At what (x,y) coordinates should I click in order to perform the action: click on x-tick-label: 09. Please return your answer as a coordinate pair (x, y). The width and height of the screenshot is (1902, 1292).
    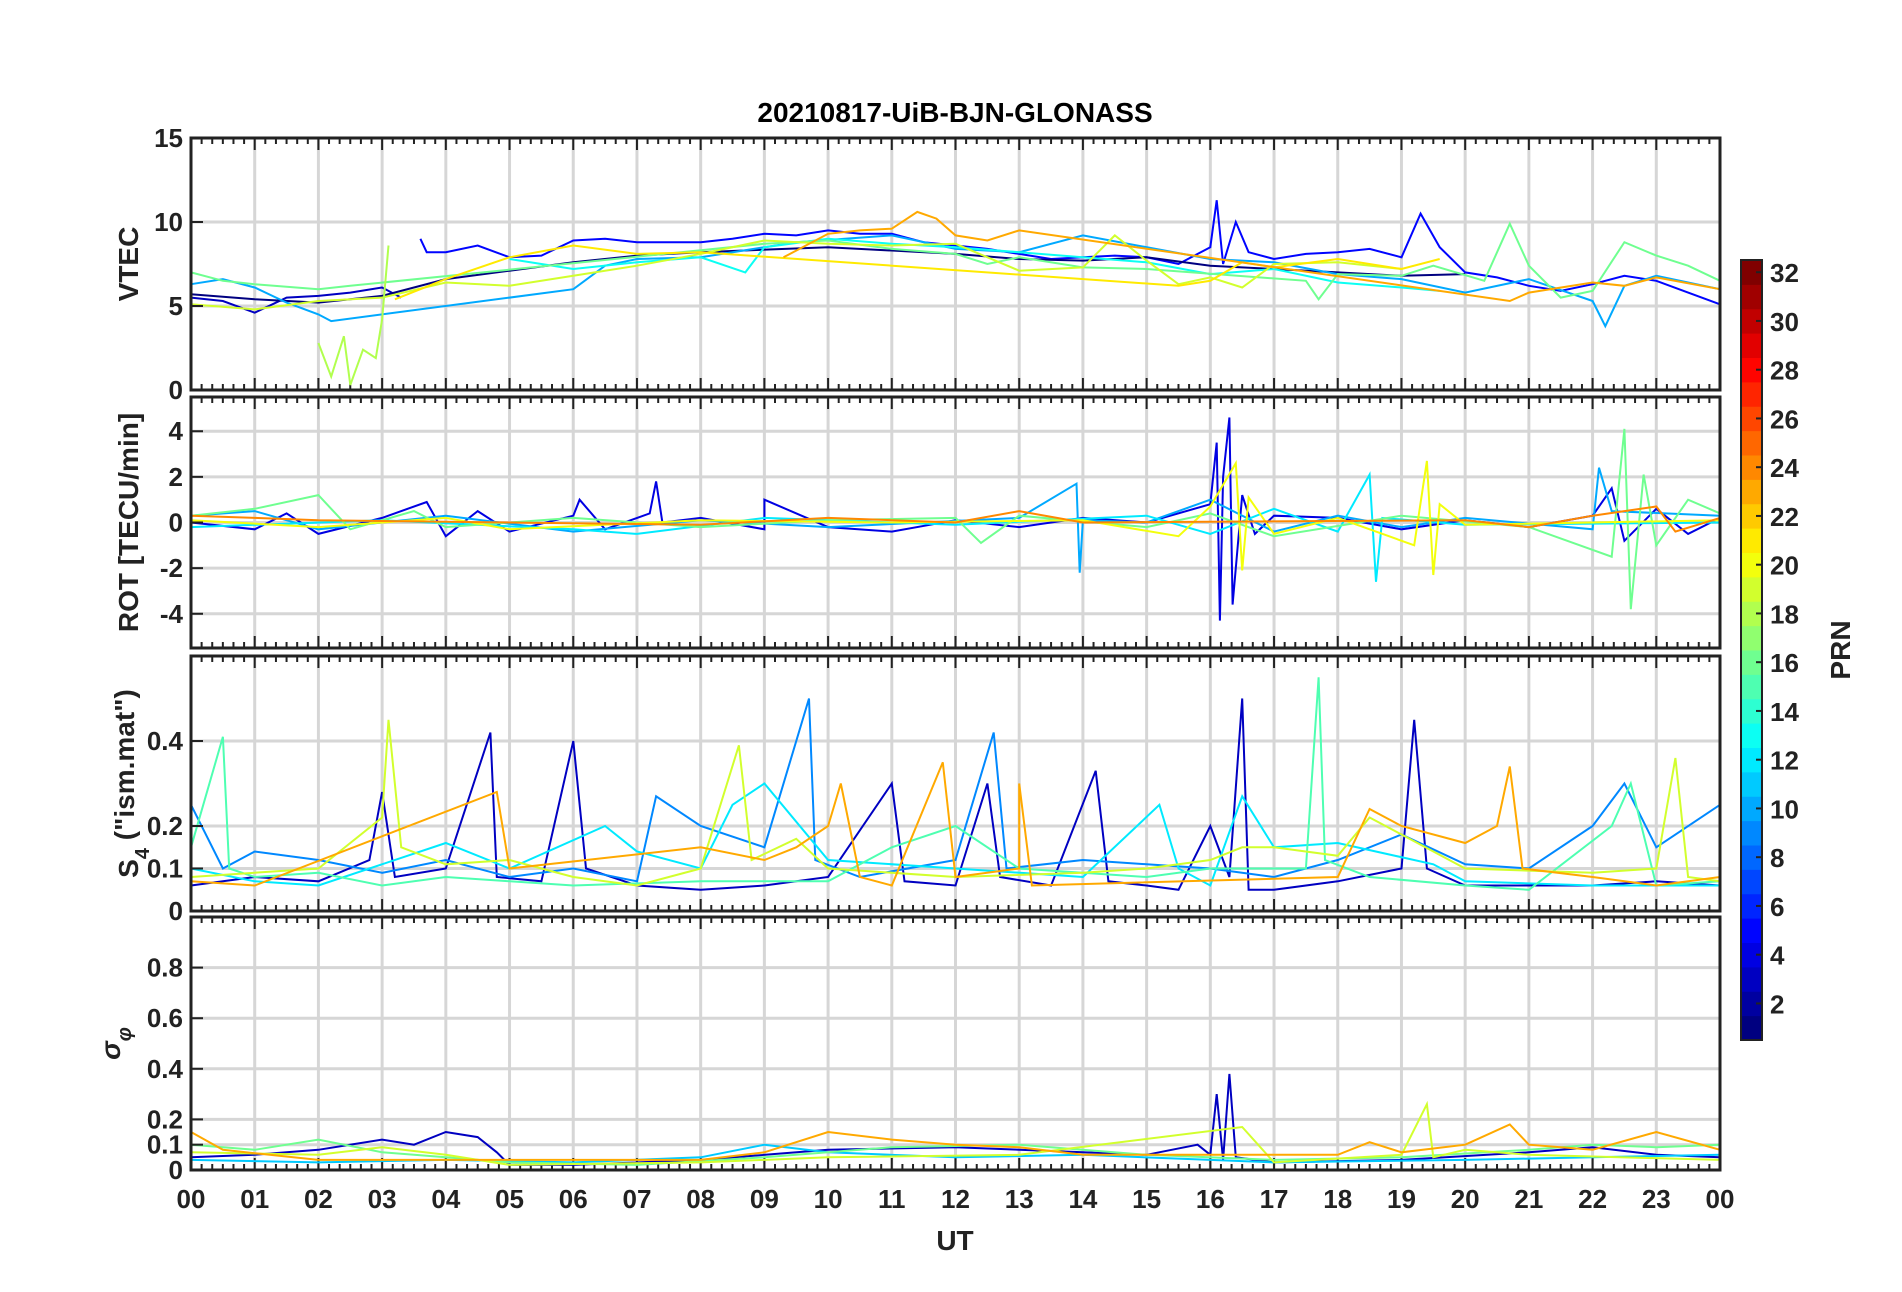
    Looking at the image, I should click on (764, 1199).